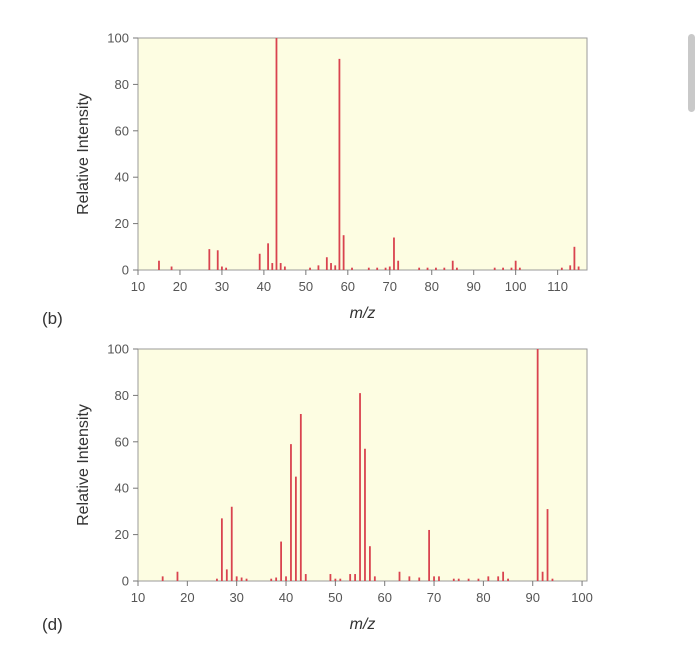 The width and height of the screenshot is (700, 646). I want to click on panel-b-x-tick-label: 80, so click(432, 286).